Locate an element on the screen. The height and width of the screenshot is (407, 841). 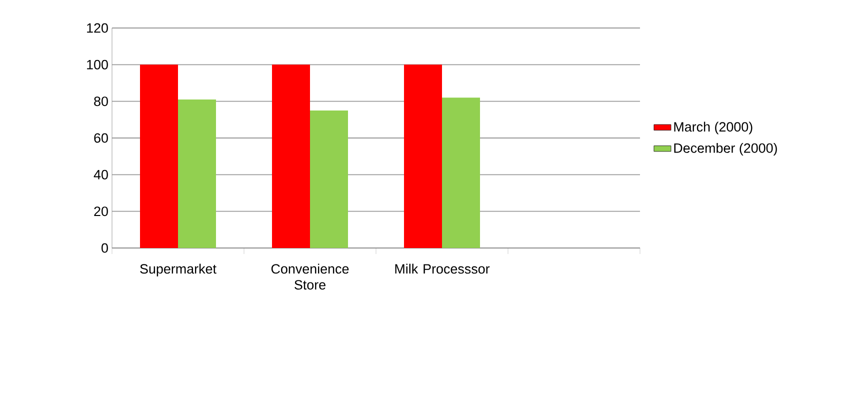
legend-label: March (2000) is located at coordinates (713, 128).